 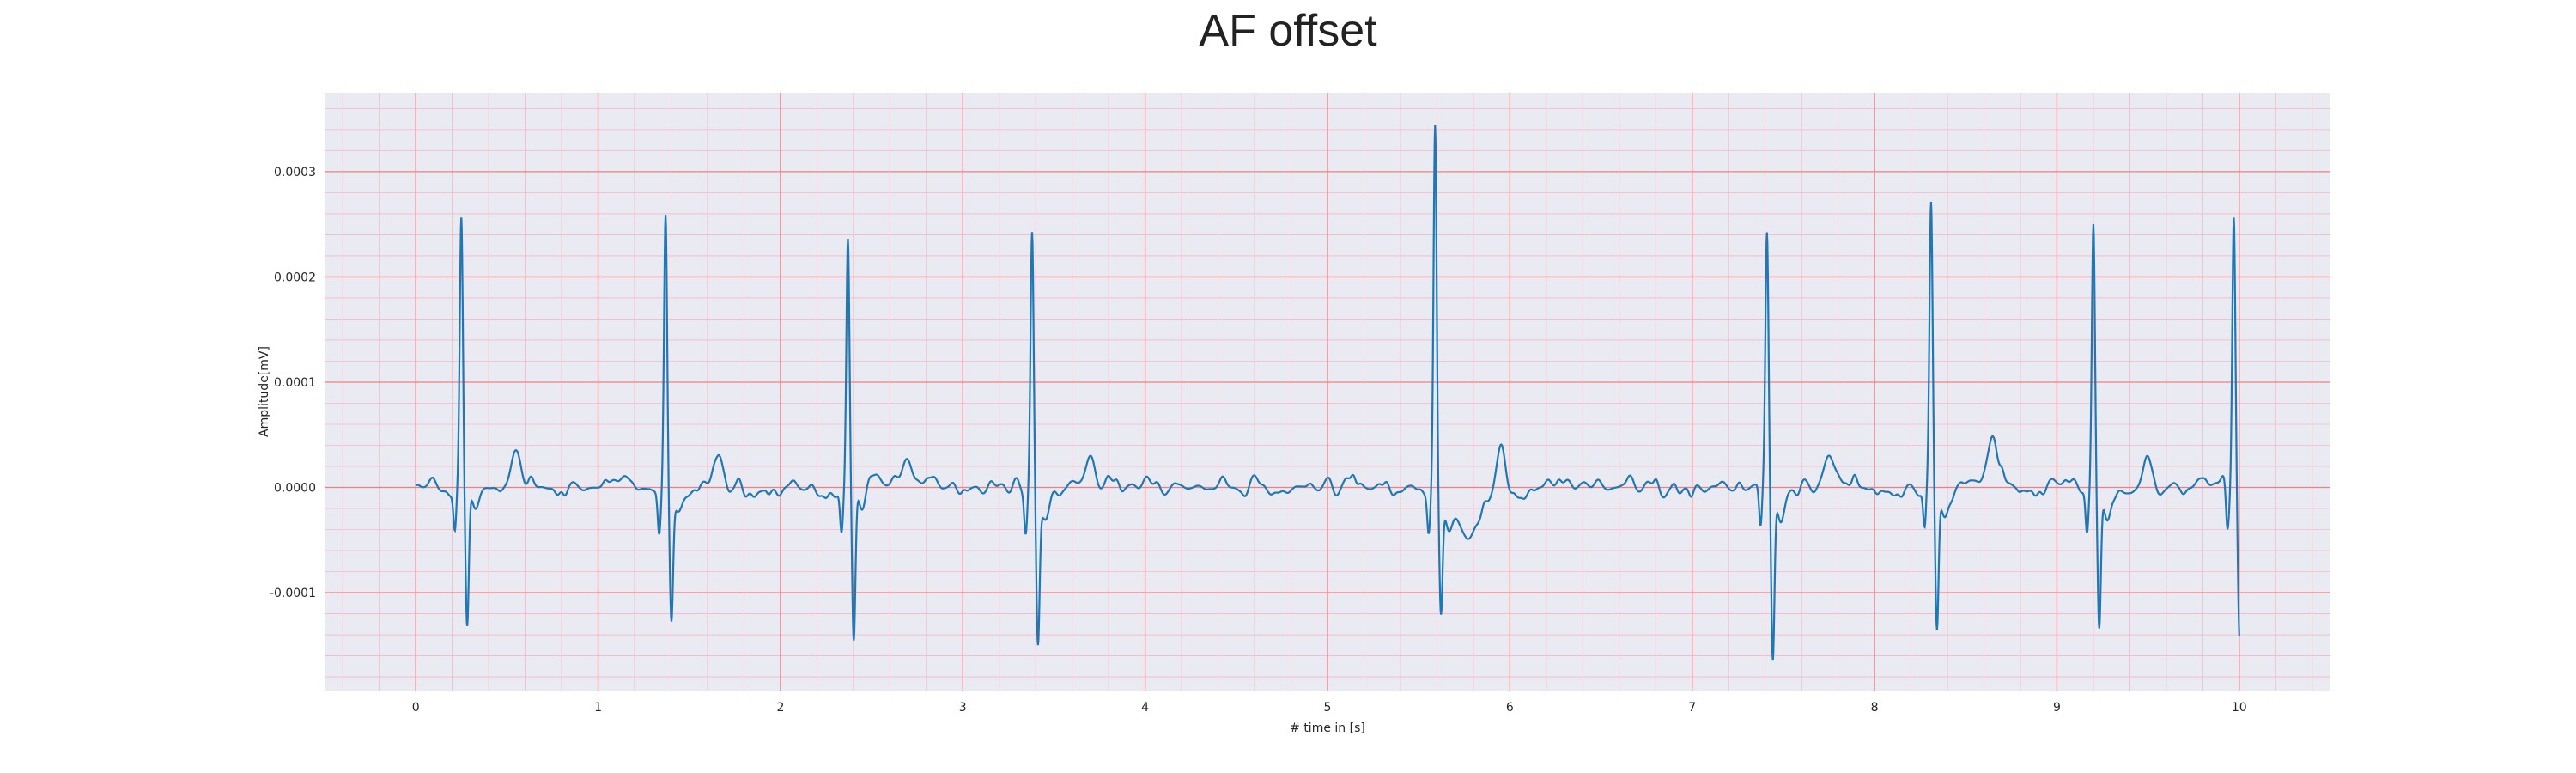 I want to click on x-tick-label: 3, so click(x=963, y=708).